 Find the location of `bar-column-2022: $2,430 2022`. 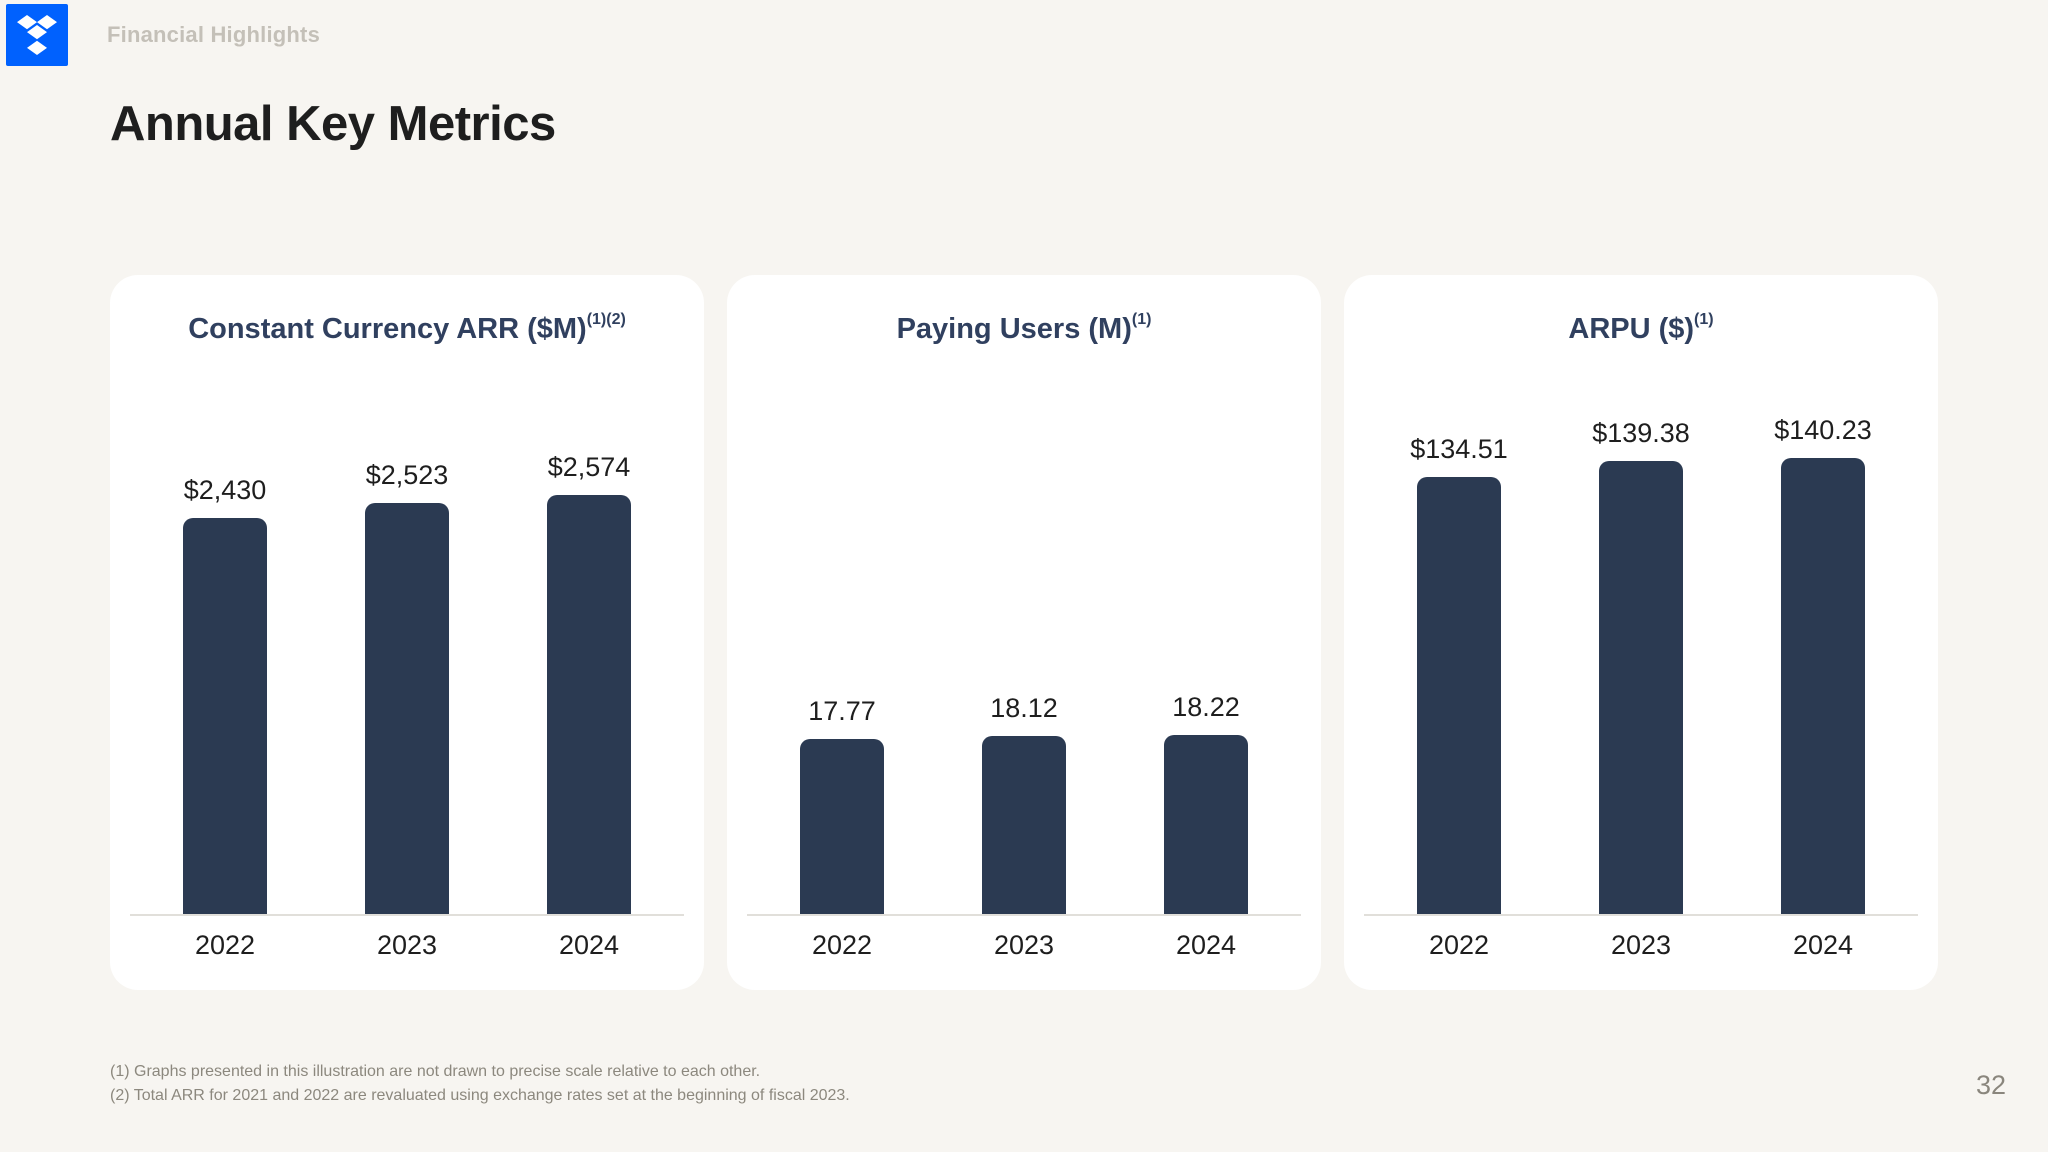

bar-column-2022: $2,430 2022 is located at coordinates (225, 717).